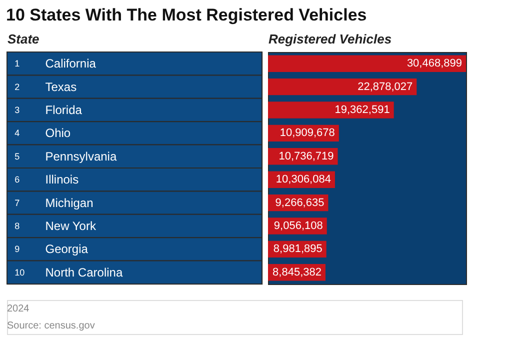 The height and width of the screenshot is (358, 512). I want to click on data-label: 9,266,635, so click(299, 202).